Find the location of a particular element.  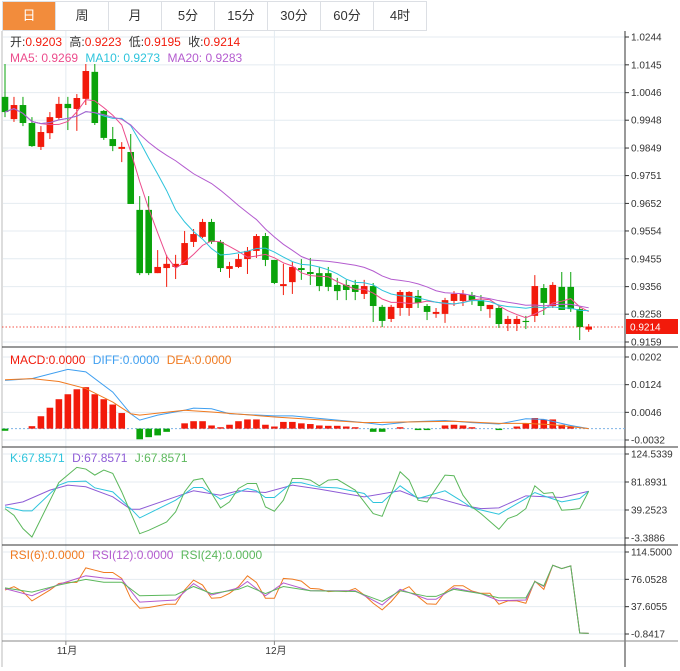

tab-30min: 30分 is located at coordinates (294, 16).